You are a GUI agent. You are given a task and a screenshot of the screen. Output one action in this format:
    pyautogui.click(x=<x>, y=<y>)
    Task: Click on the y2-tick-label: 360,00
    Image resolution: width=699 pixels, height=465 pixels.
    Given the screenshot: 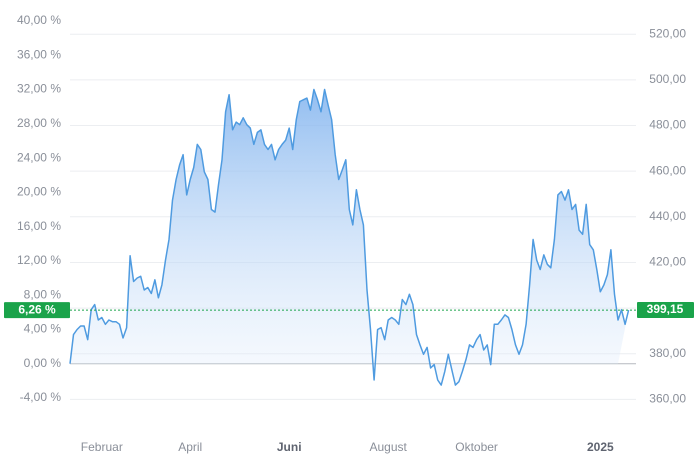 What is the action you would take?
    pyautogui.click(x=667, y=399)
    